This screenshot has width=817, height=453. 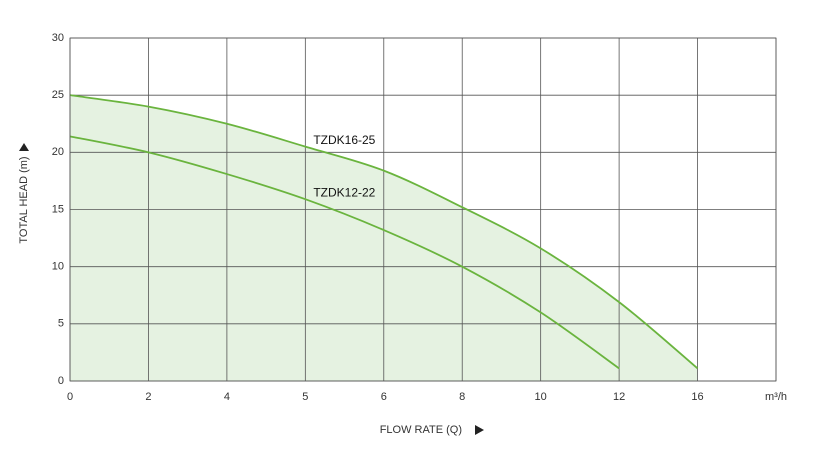 I want to click on x-tick-label: 12, so click(x=619, y=397).